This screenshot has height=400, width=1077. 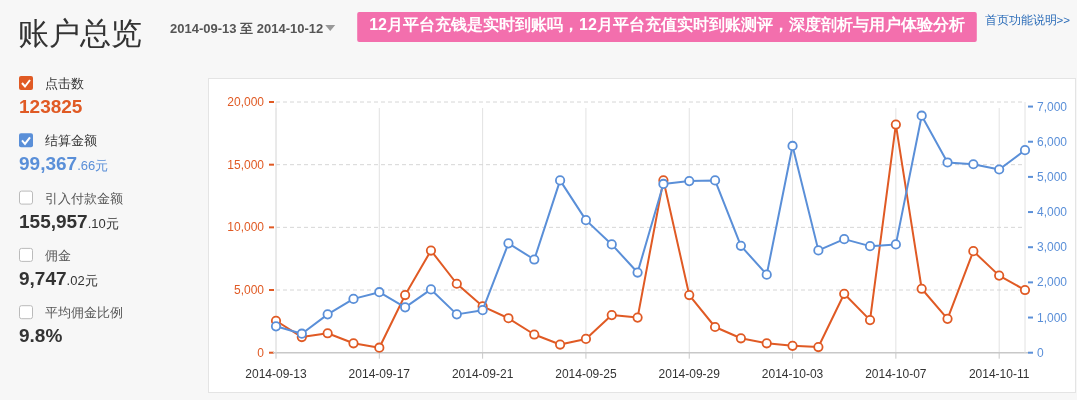 I want to click on text: 155,957.10元, so click(x=69, y=221).